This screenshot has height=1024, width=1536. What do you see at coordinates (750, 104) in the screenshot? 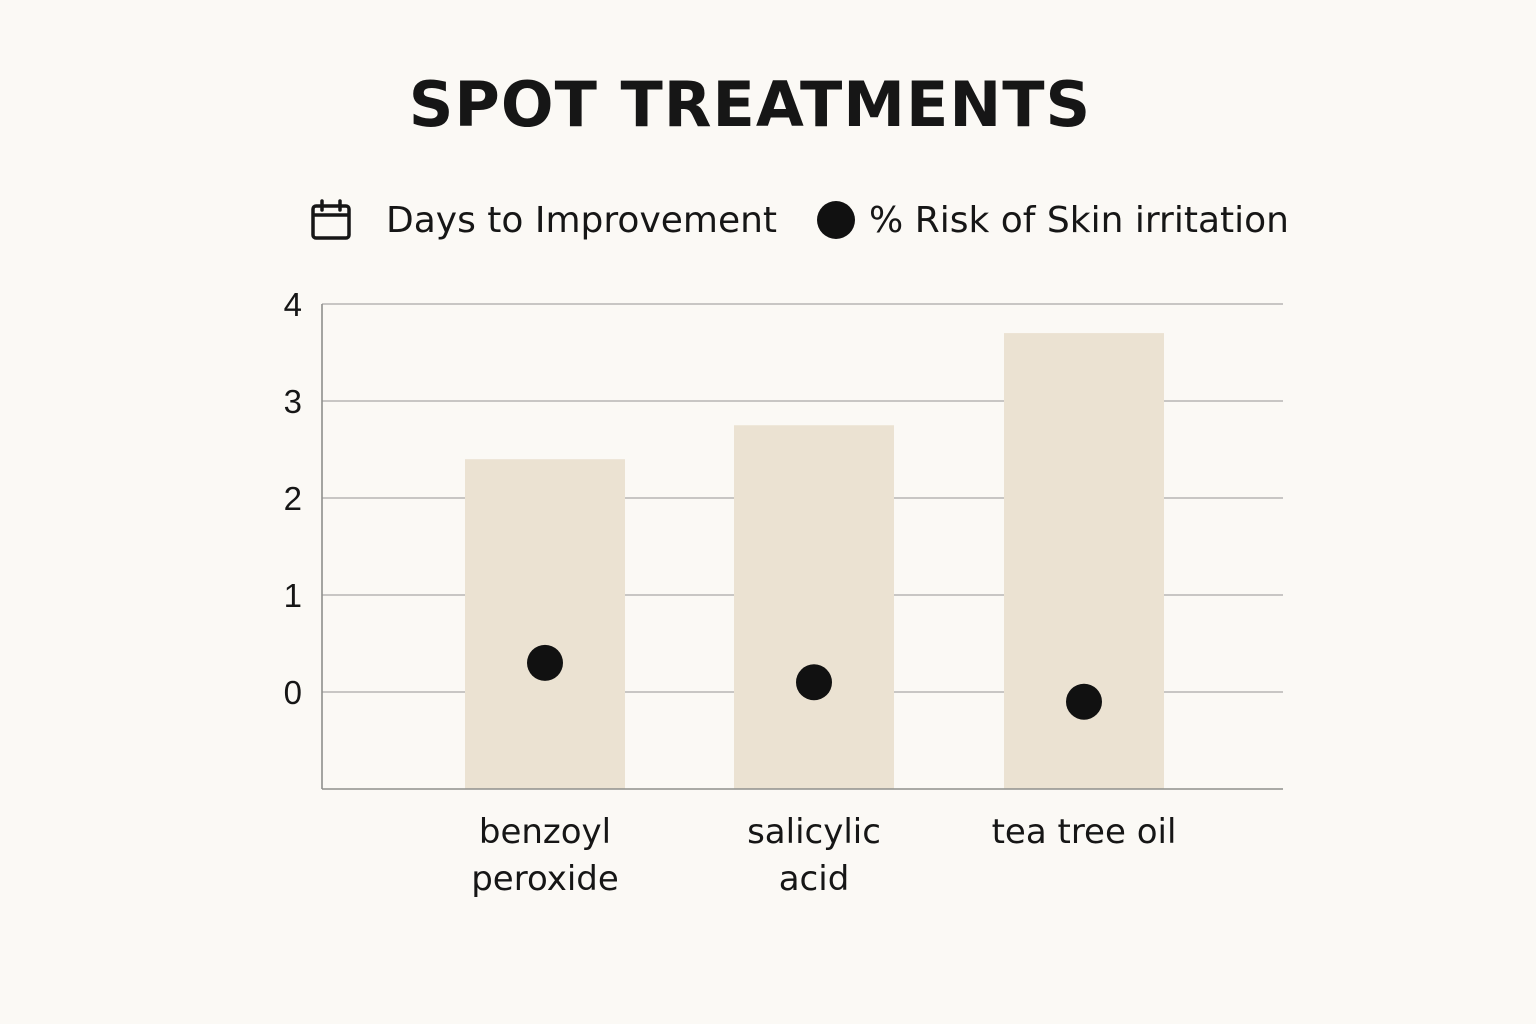
I see `chart-title: SPOT TREATMENTS` at bounding box center [750, 104].